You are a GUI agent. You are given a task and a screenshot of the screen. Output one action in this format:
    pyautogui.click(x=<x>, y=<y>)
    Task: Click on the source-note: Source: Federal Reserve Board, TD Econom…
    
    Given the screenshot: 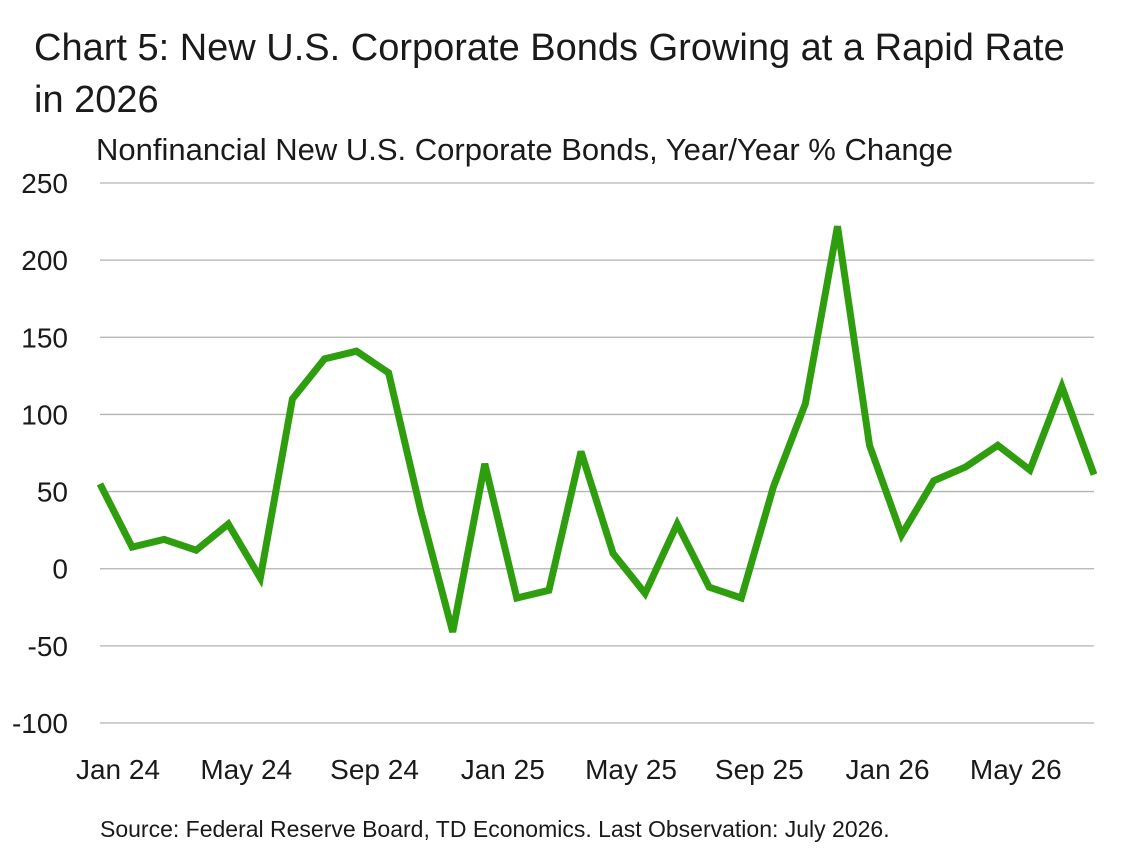 What is the action you would take?
    pyautogui.click(x=495, y=829)
    